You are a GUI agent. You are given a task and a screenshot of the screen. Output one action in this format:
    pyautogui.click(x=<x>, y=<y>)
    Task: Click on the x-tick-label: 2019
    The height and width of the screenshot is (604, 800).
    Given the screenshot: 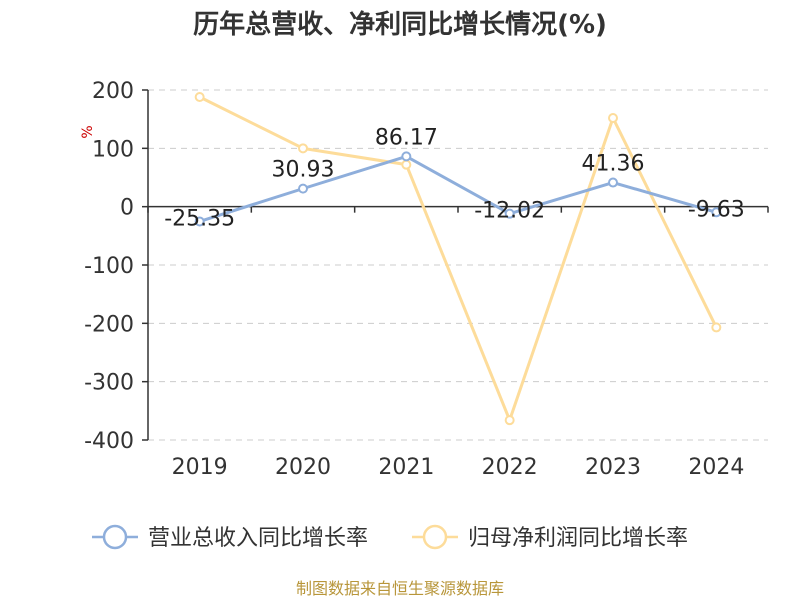 What is the action you would take?
    pyautogui.click(x=200, y=467)
    